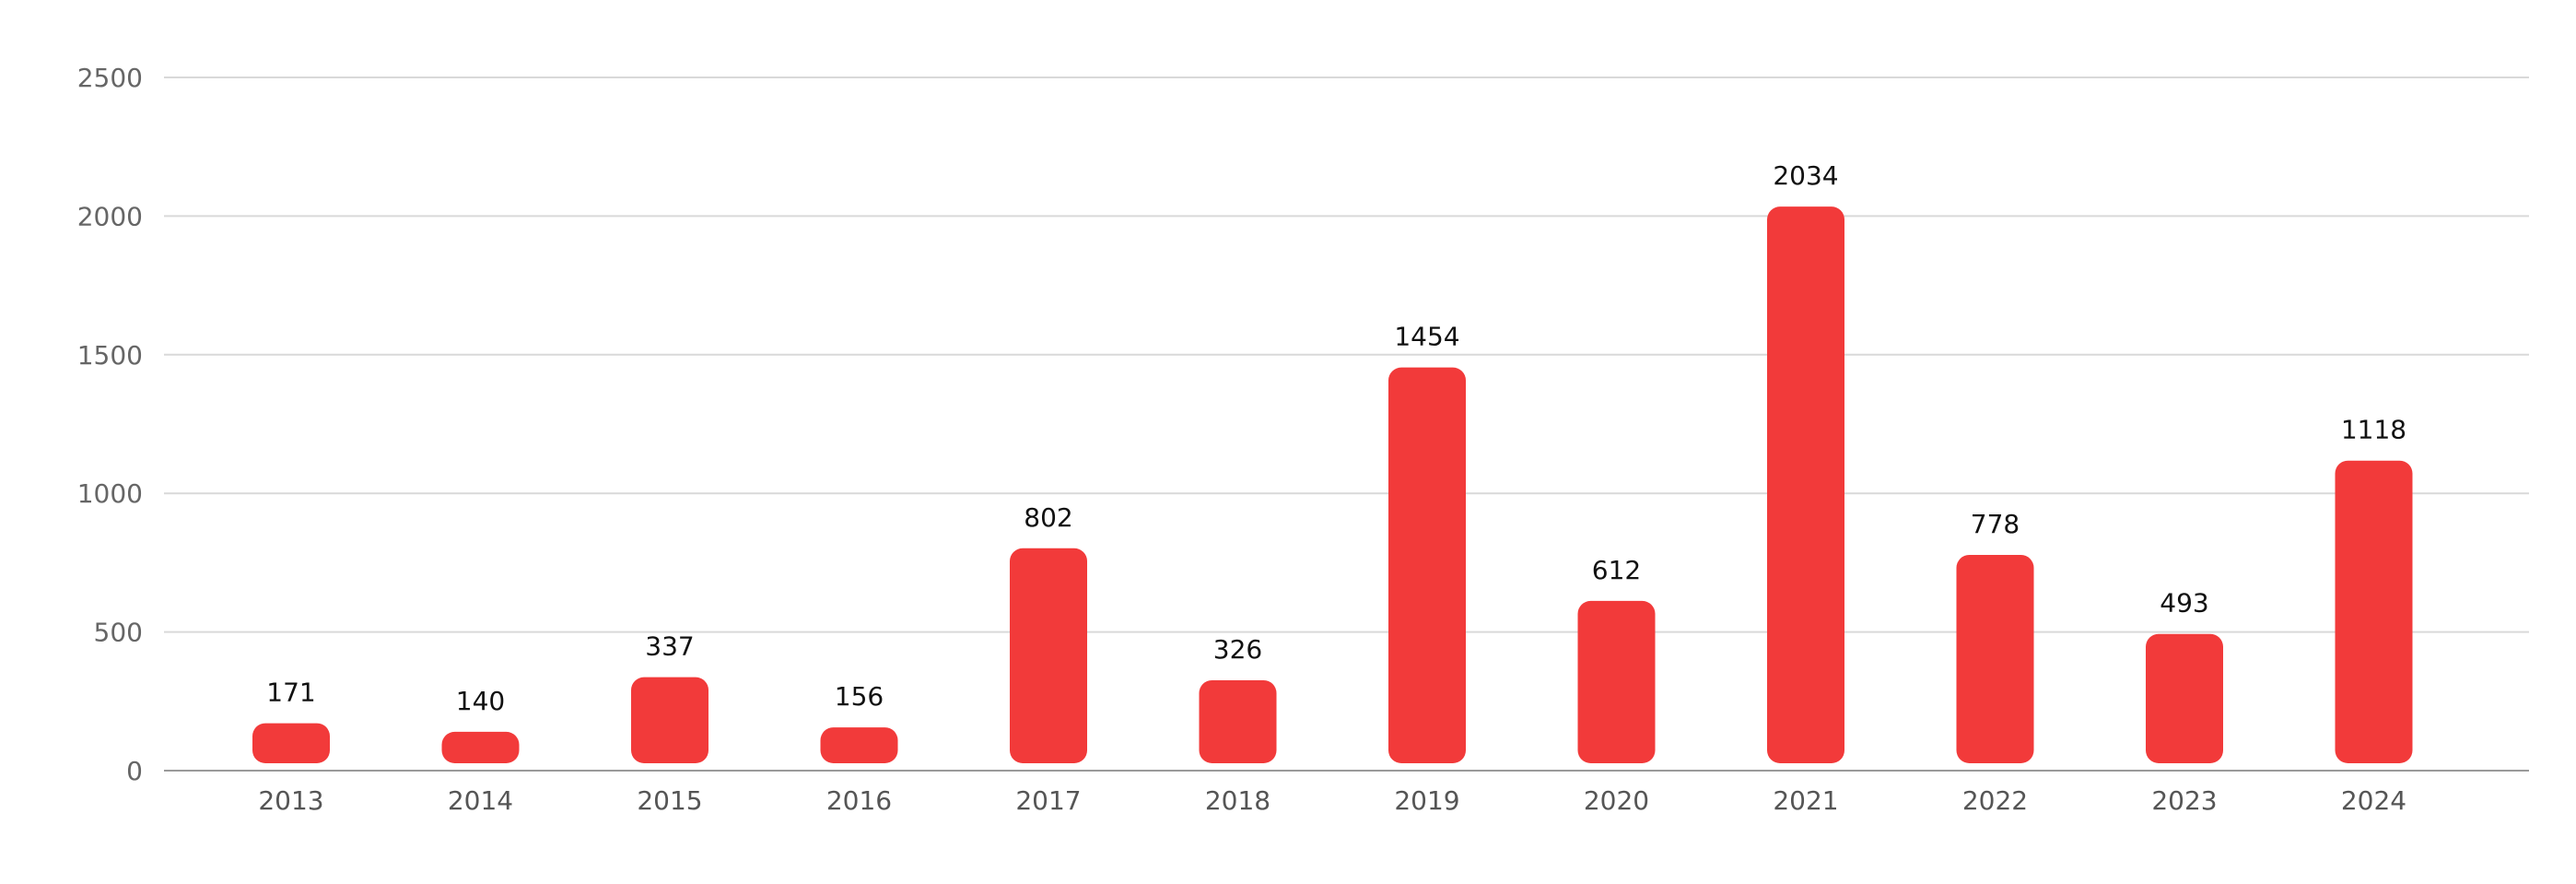  Describe the element at coordinates (669, 646) in the screenshot. I see `data-label-2015: 337` at that location.